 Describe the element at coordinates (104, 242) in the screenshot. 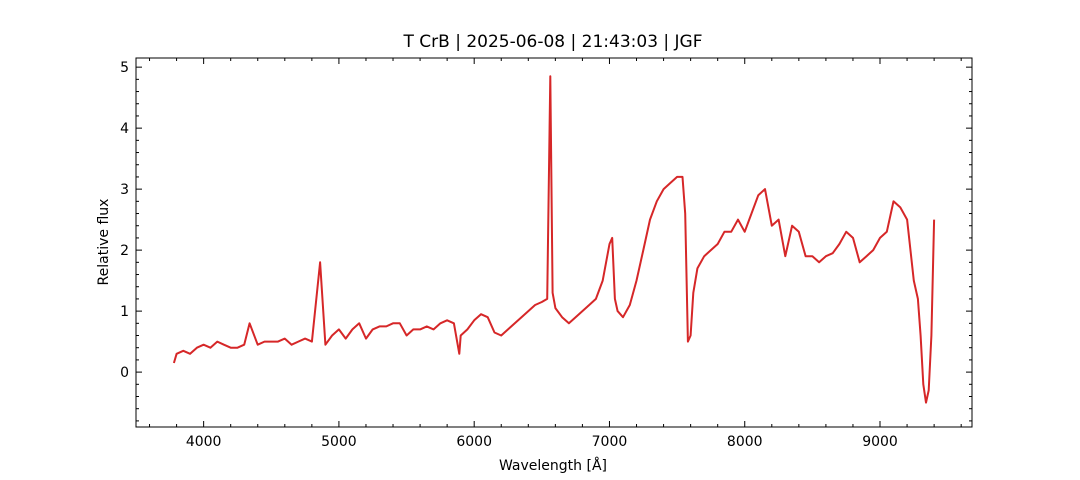

I see `y-axis-title: Relative flux` at that location.